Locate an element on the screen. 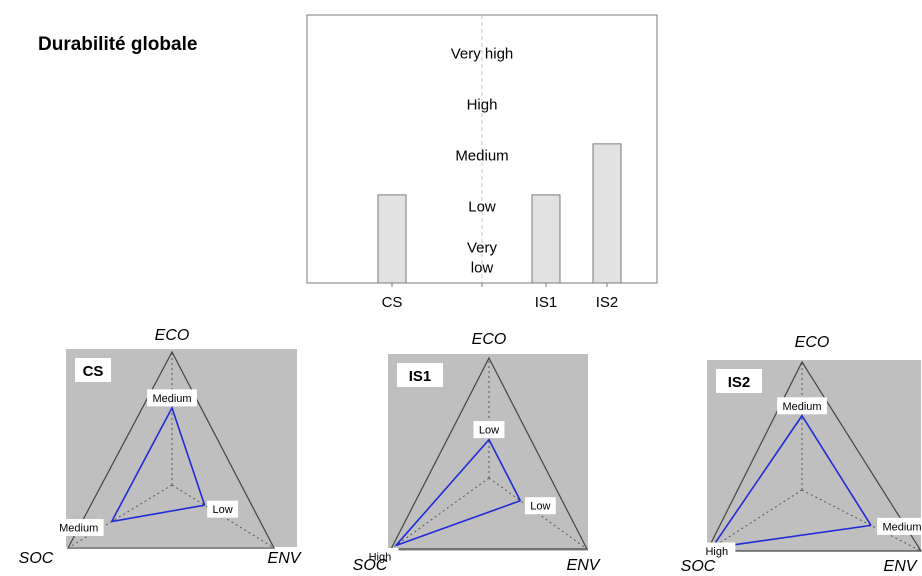 The width and height of the screenshot is (922, 576). radar-panel-is2: Medium Medium High IS2 ECO SOC ENV is located at coordinates (801, 454).